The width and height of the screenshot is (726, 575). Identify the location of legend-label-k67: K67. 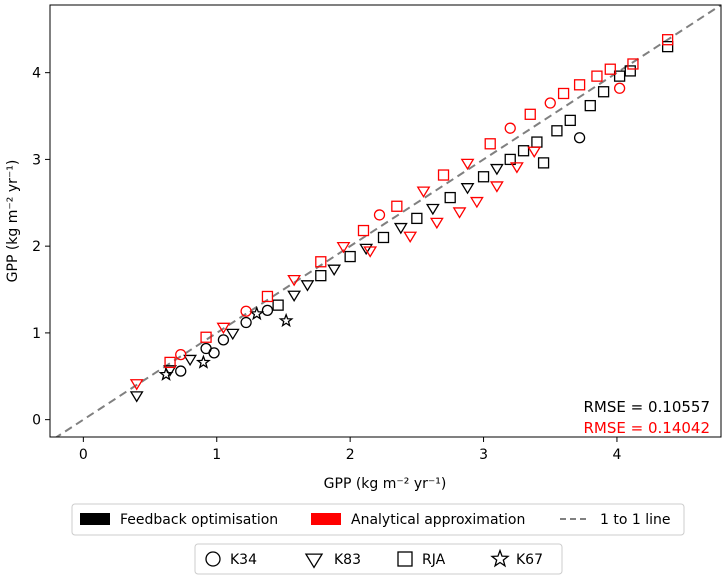
(529, 560).